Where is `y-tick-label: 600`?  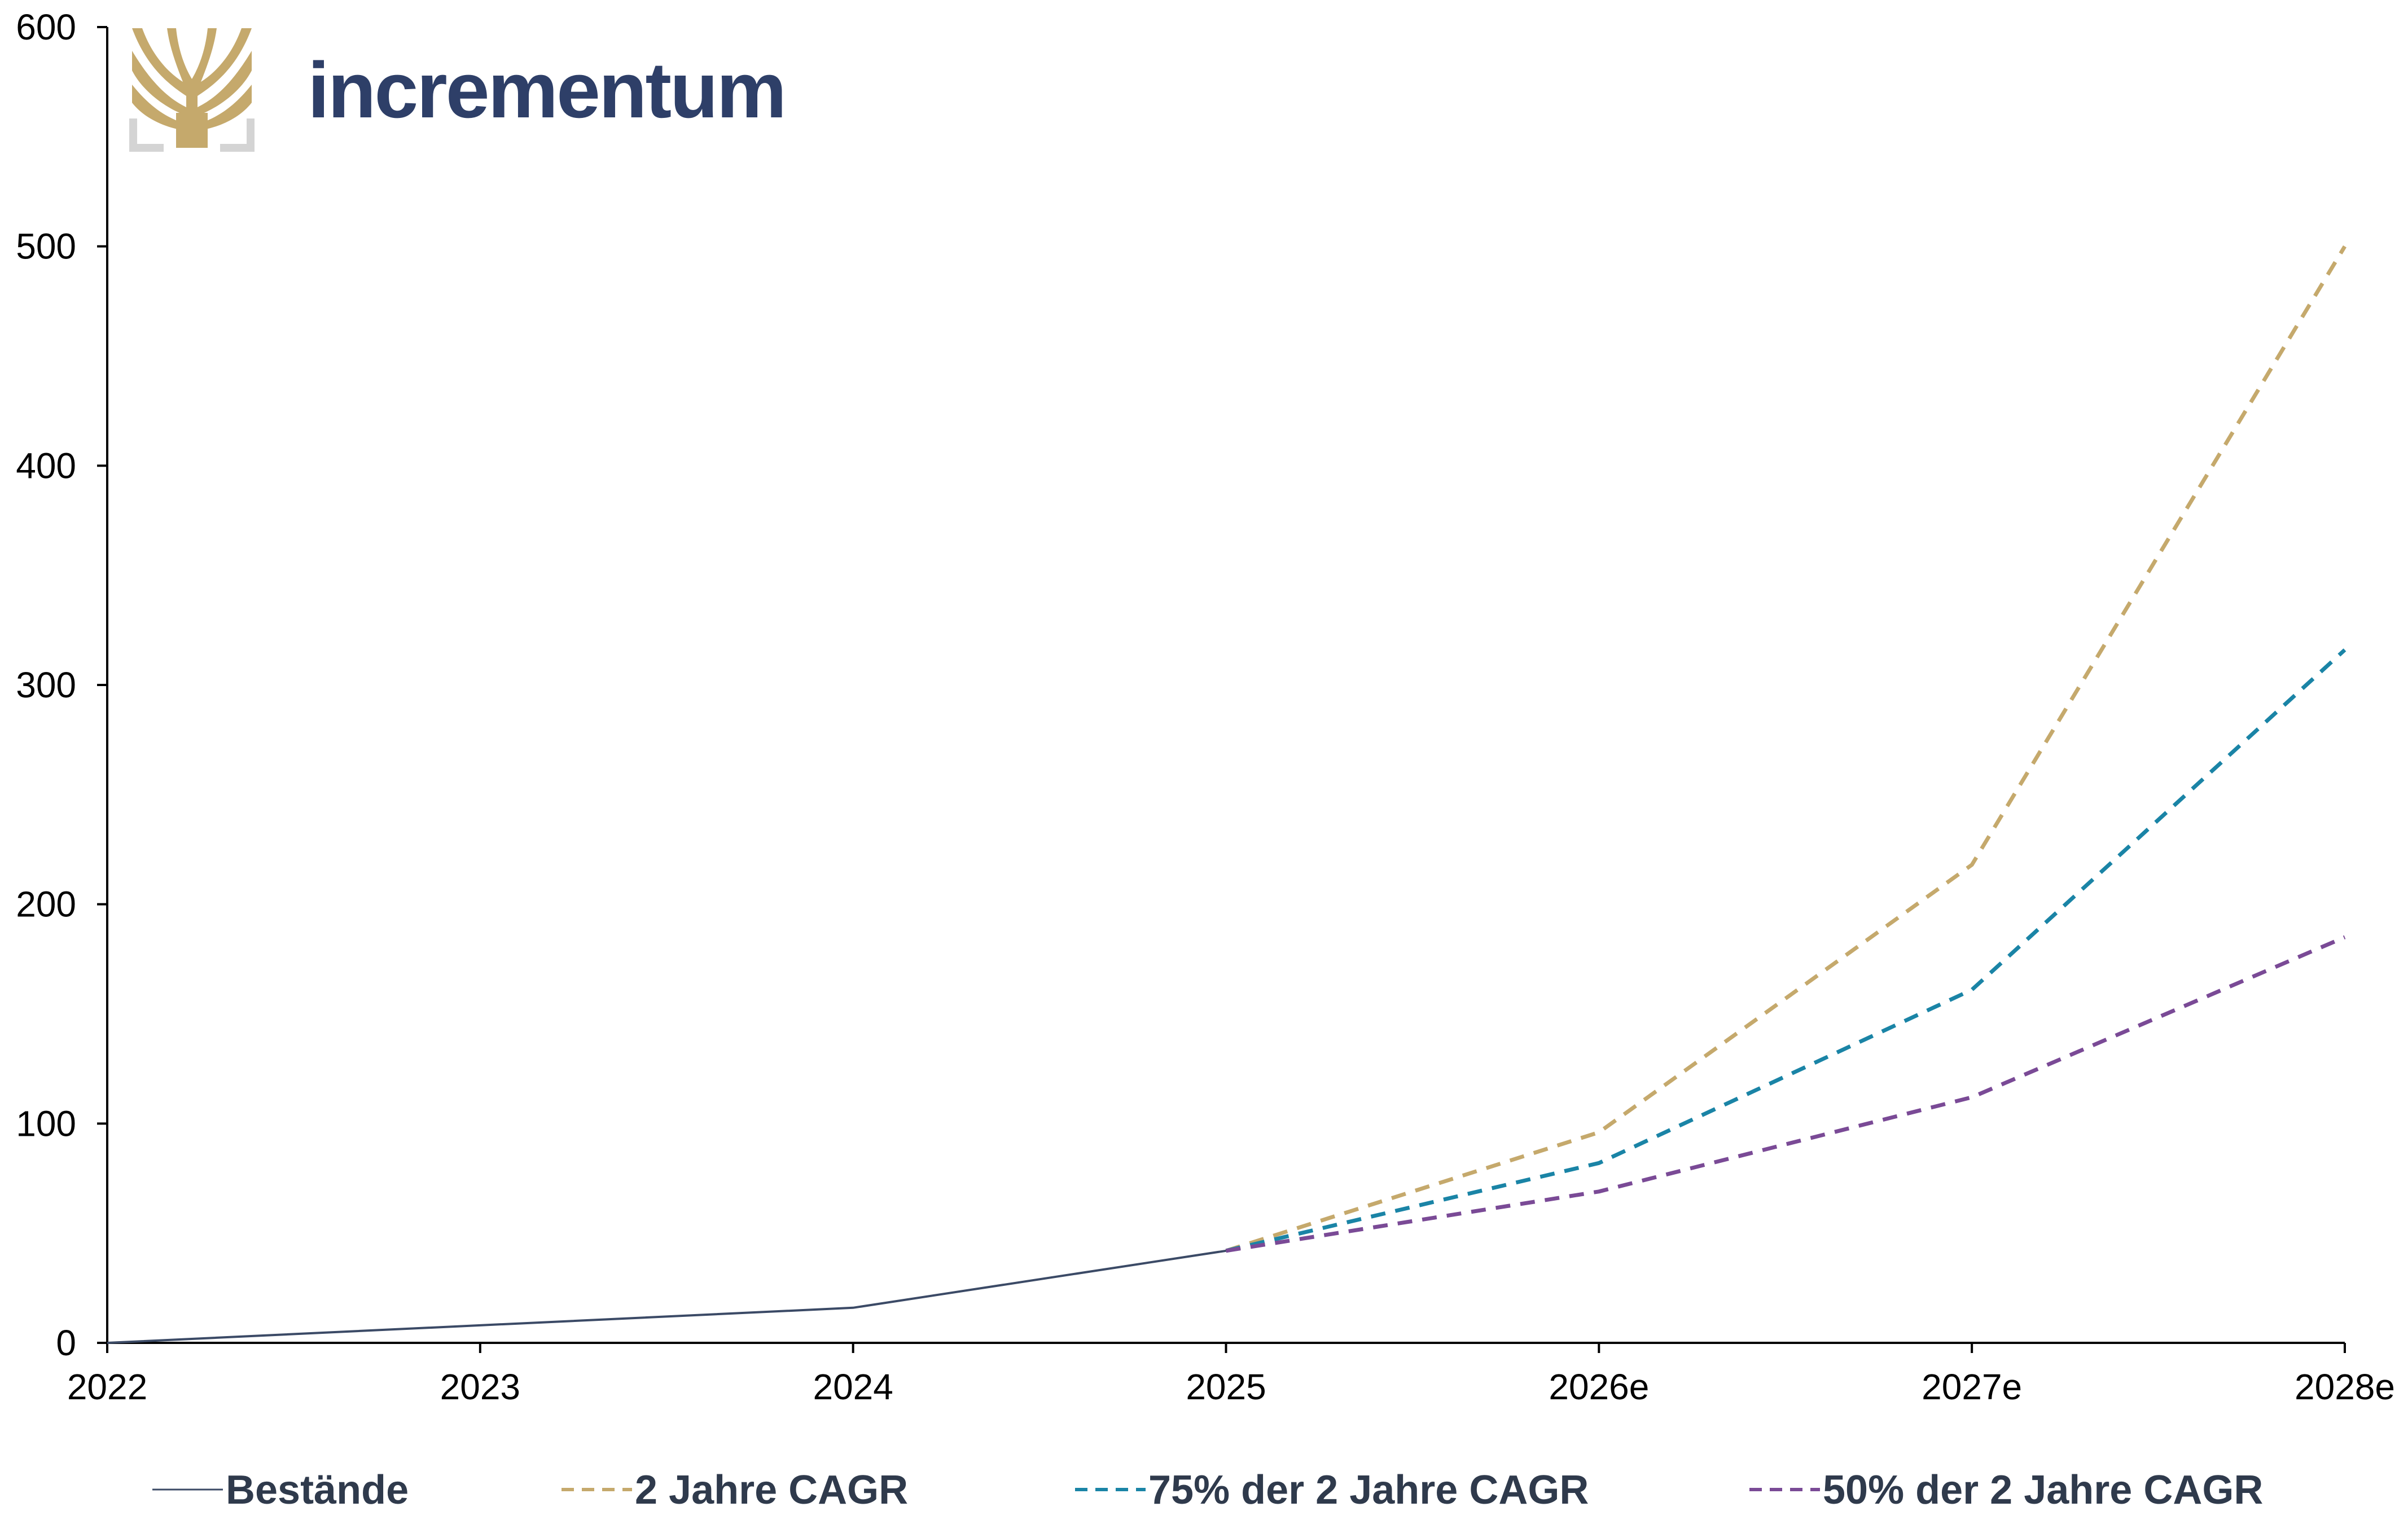 y-tick-label: 600 is located at coordinates (46, 27).